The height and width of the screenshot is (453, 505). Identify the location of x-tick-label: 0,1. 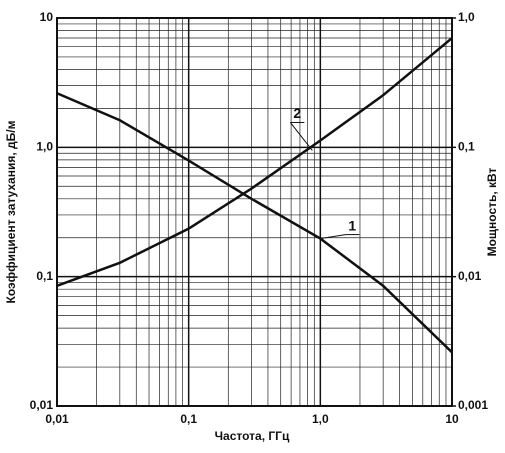
(188, 419).